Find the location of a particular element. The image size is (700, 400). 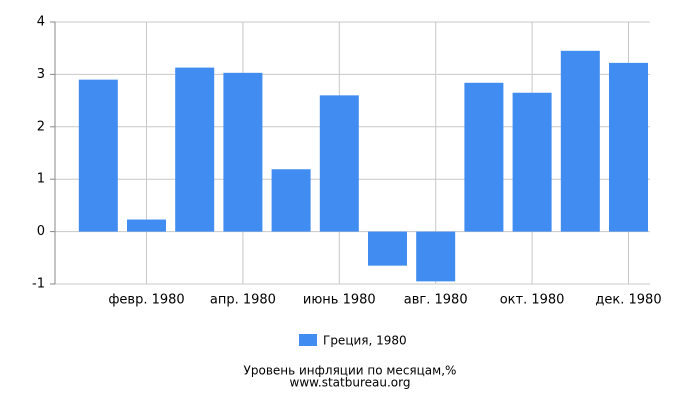

y-tick-label: 0 is located at coordinates (41, 231).